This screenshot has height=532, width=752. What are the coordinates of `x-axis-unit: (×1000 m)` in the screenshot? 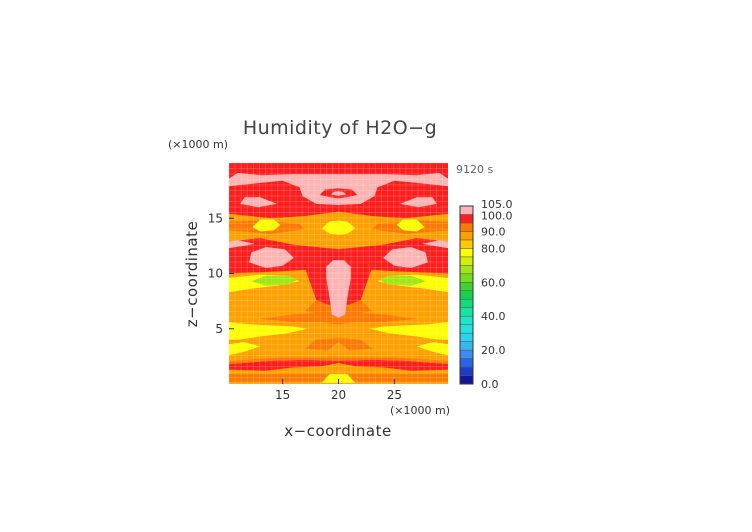 It's located at (420, 410).